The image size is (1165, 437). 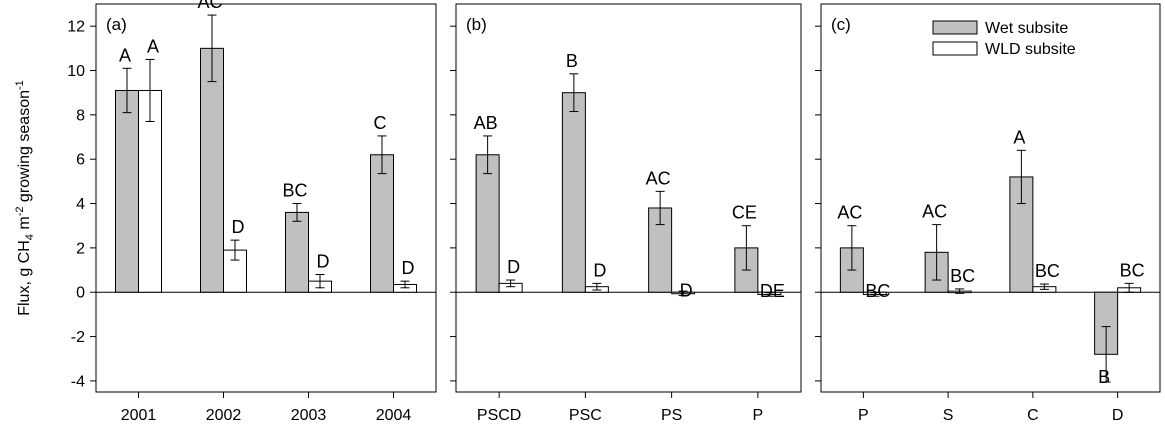 What do you see at coordinates (212, 170) in the screenshot?
I see `bar-wet-2002` at bounding box center [212, 170].